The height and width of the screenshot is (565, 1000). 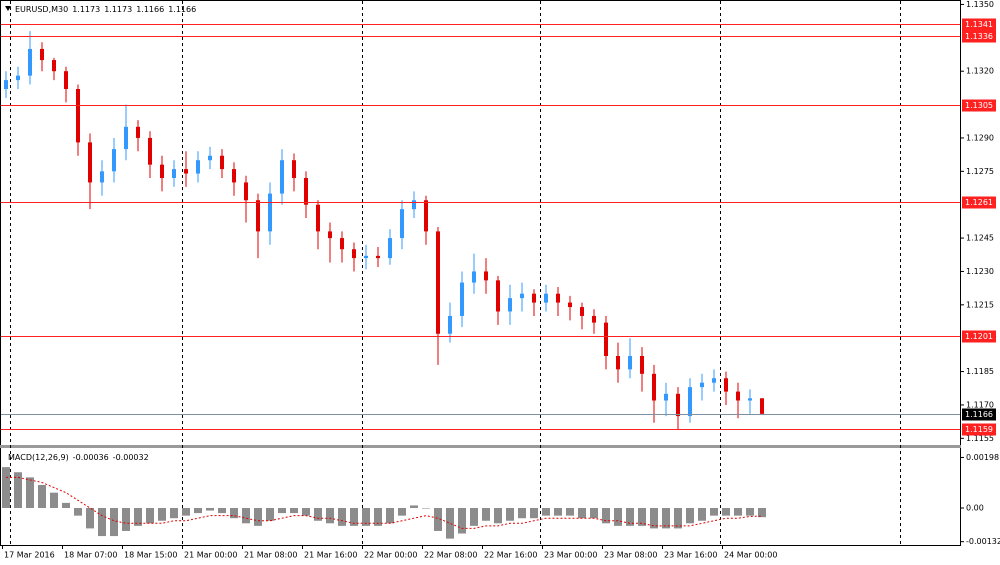 I want to click on current-price-label: 1.1166, so click(x=979, y=414).